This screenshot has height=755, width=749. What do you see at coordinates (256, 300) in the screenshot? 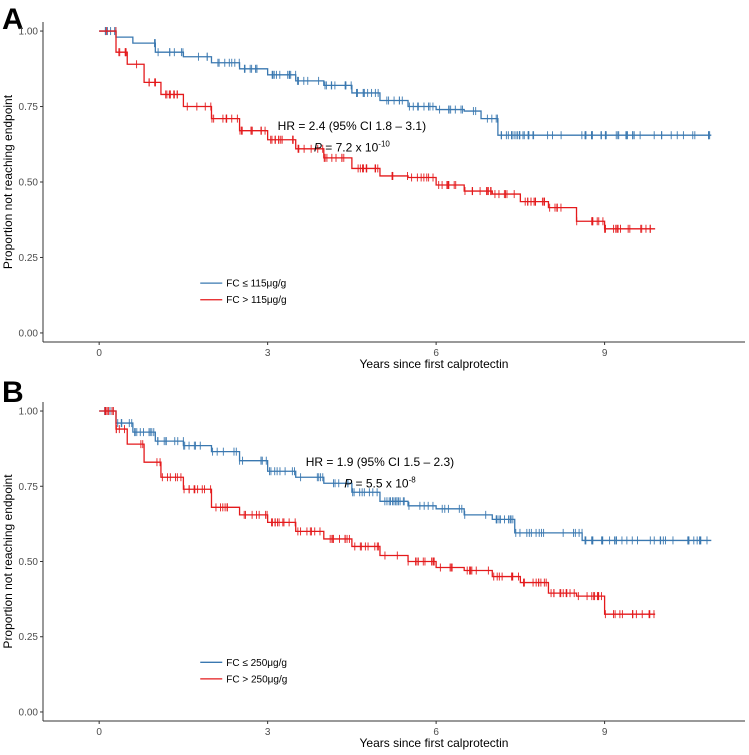
I see `legend-label: FC > 115μg/g` at bounding box center [256, 300].